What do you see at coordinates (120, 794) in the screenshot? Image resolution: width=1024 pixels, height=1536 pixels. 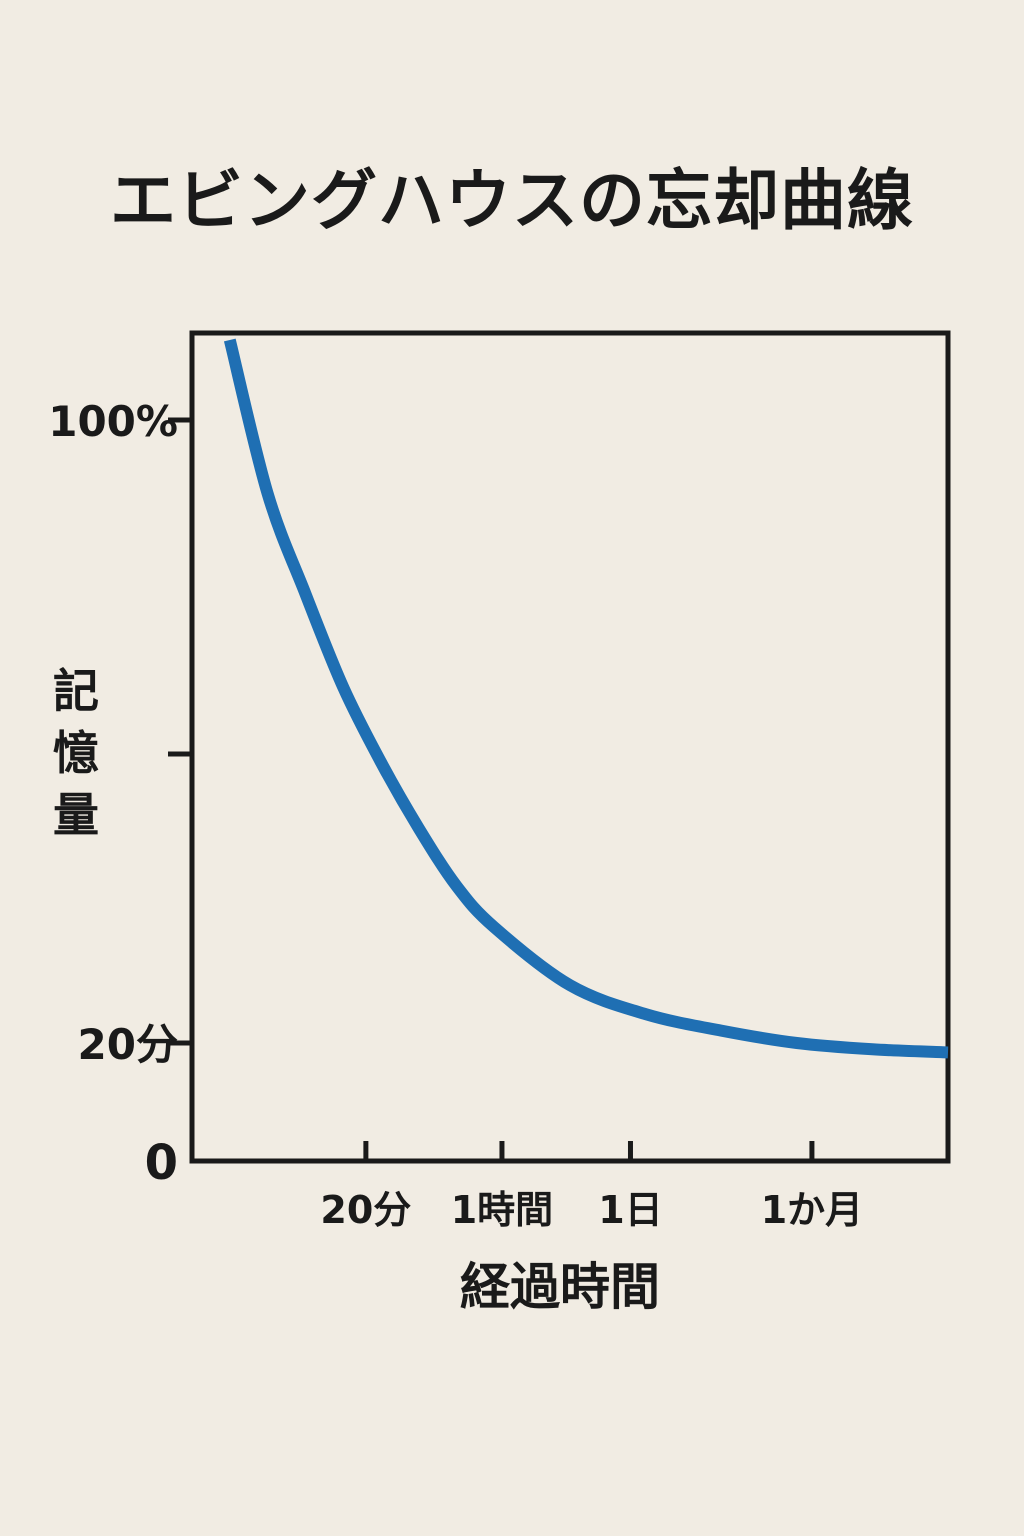 I see `y-axis-ticks: 100% 20分 0` at bounding box center [120, 794].